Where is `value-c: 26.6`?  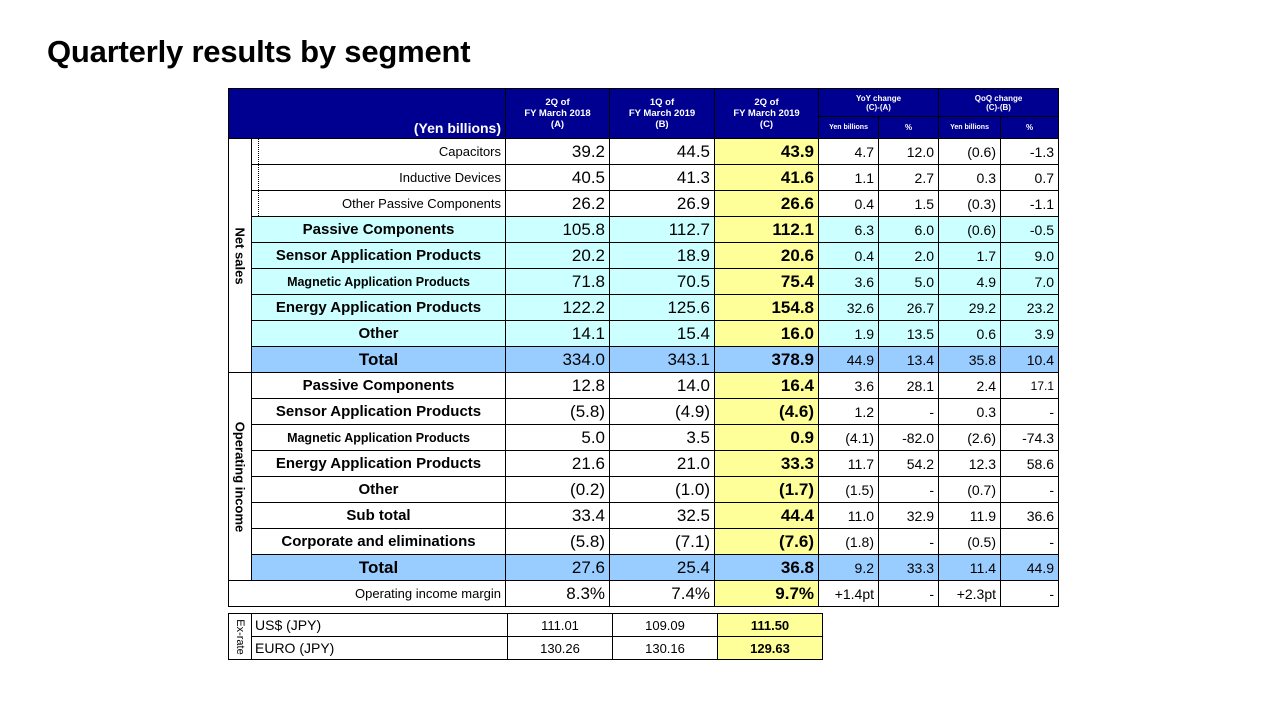
value-c: 26.6 is located at coordinates (767, 203).